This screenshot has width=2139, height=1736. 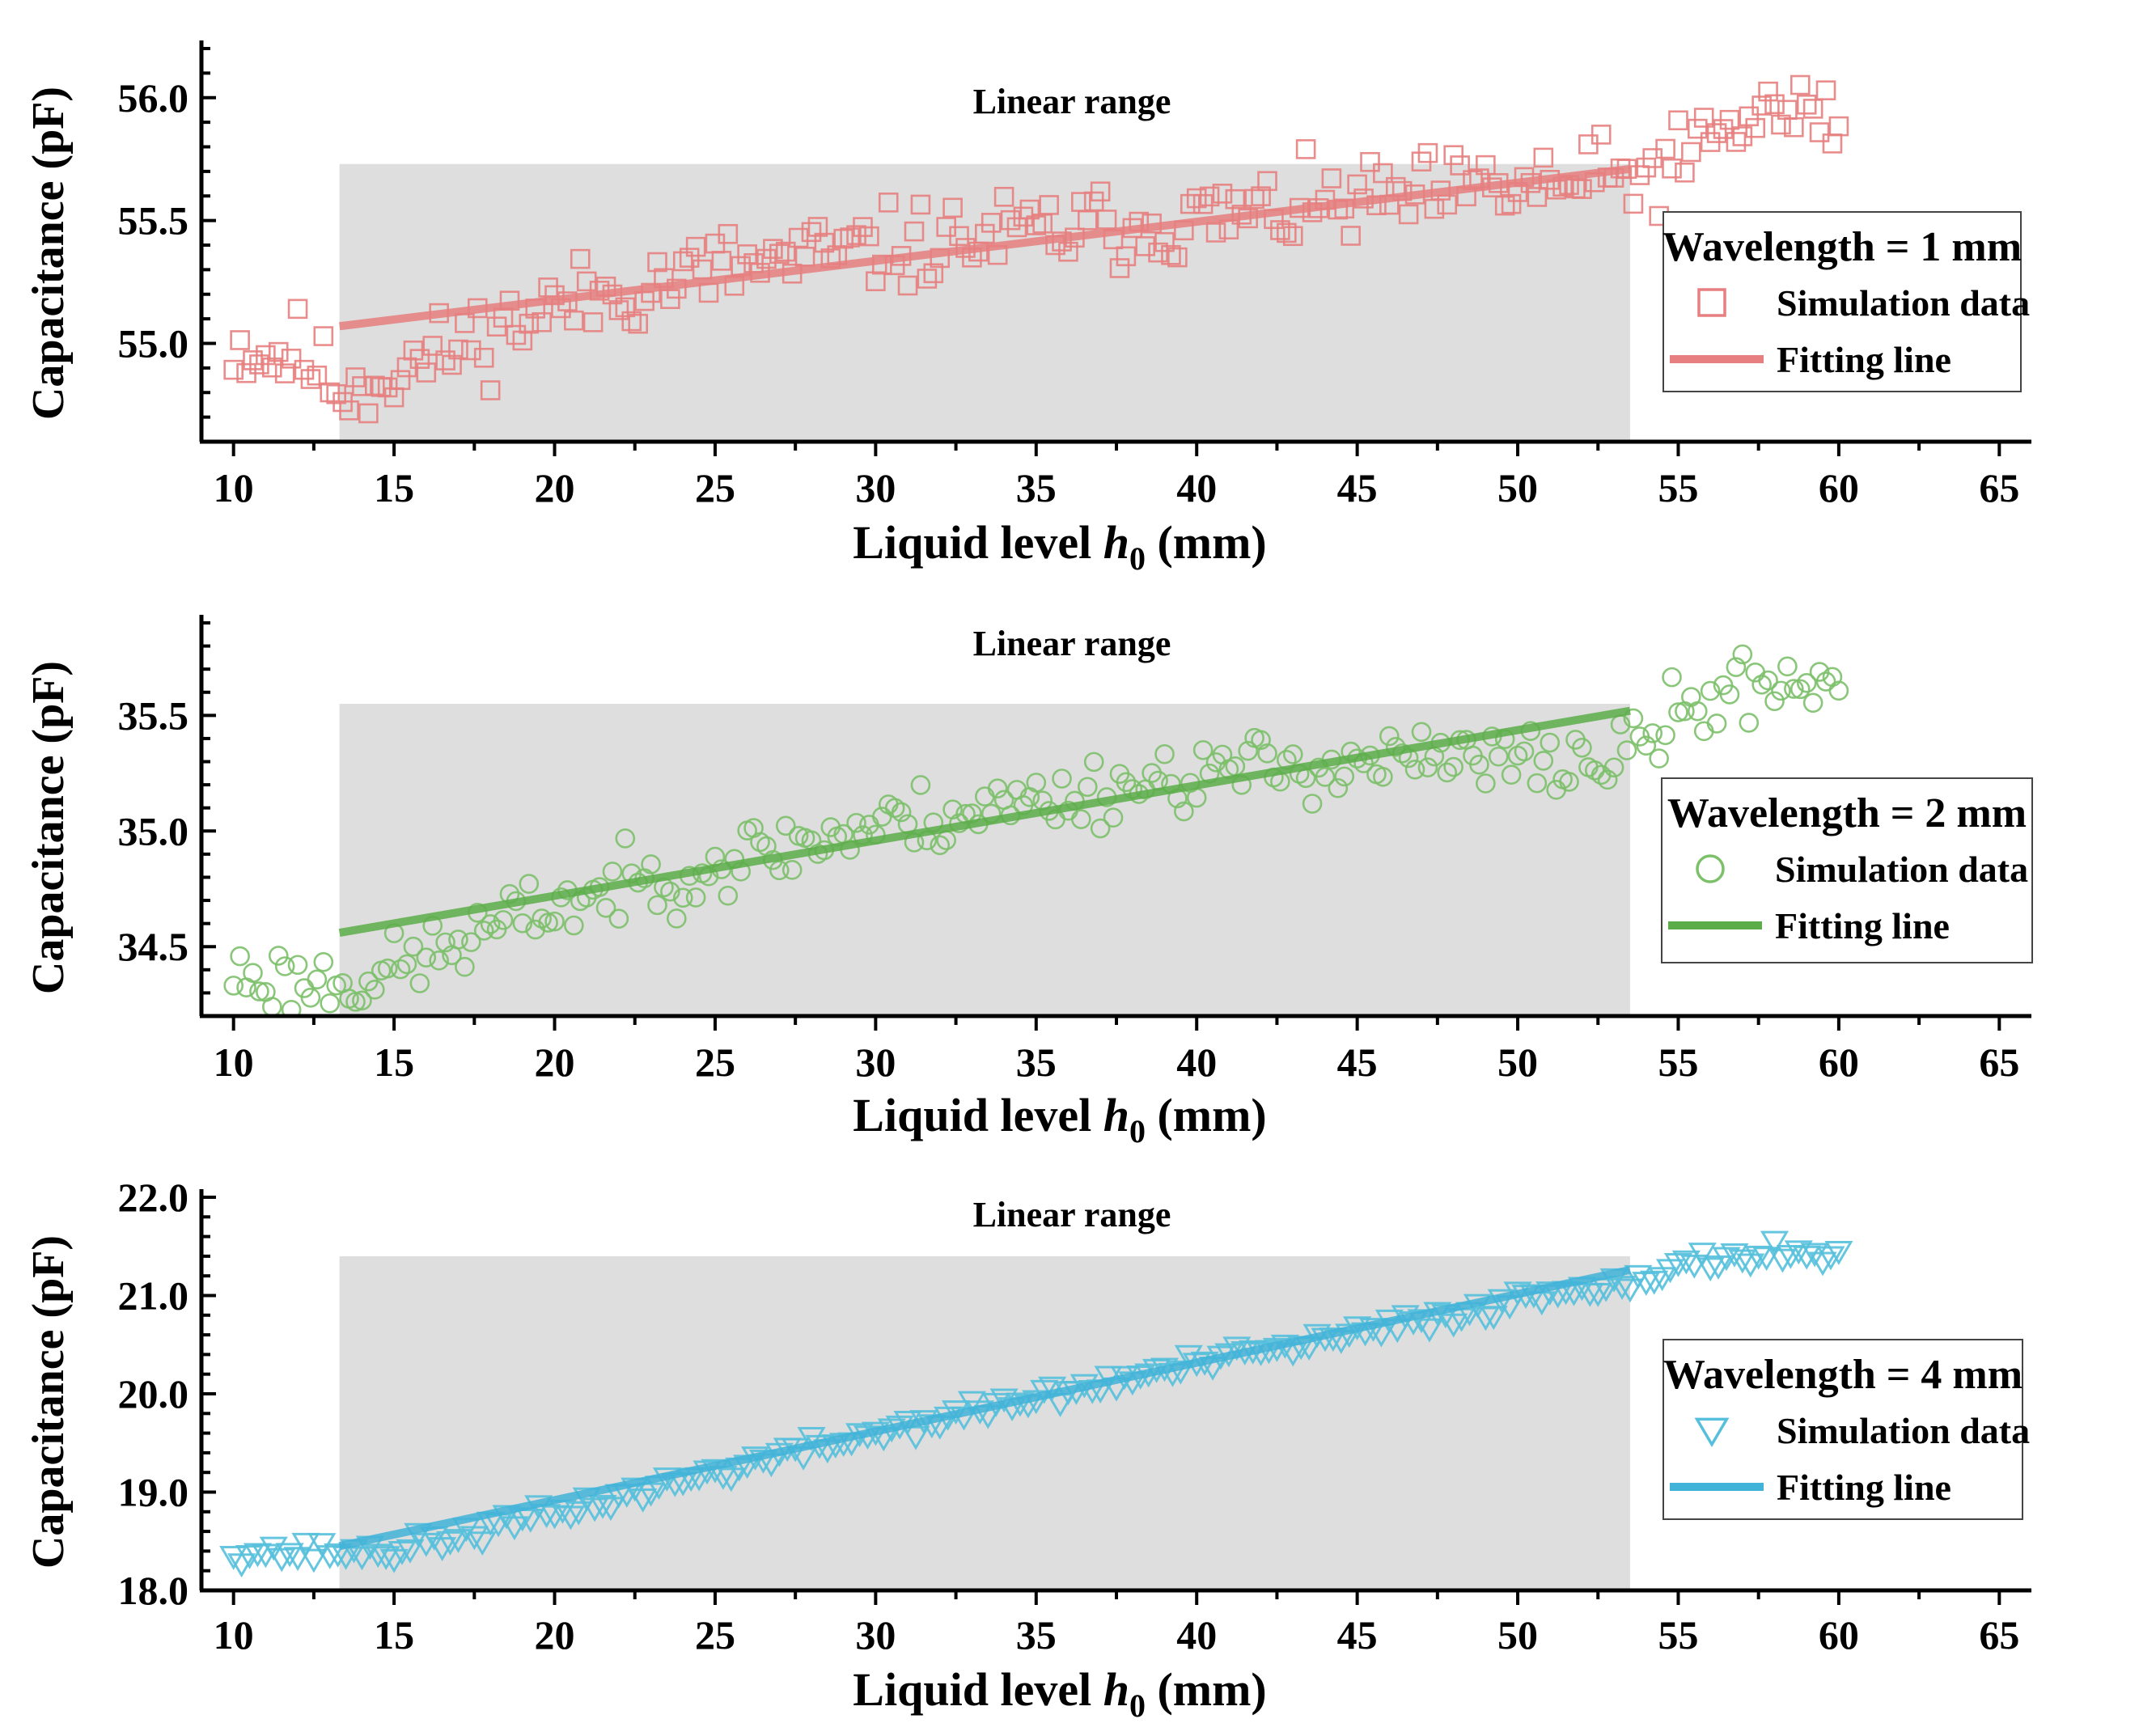 What do you see at coordinates (153, 830) in the screenshot?
I see `y-tick-labels: 34.5 35.0 35.5` at bounding box center [153, 830].